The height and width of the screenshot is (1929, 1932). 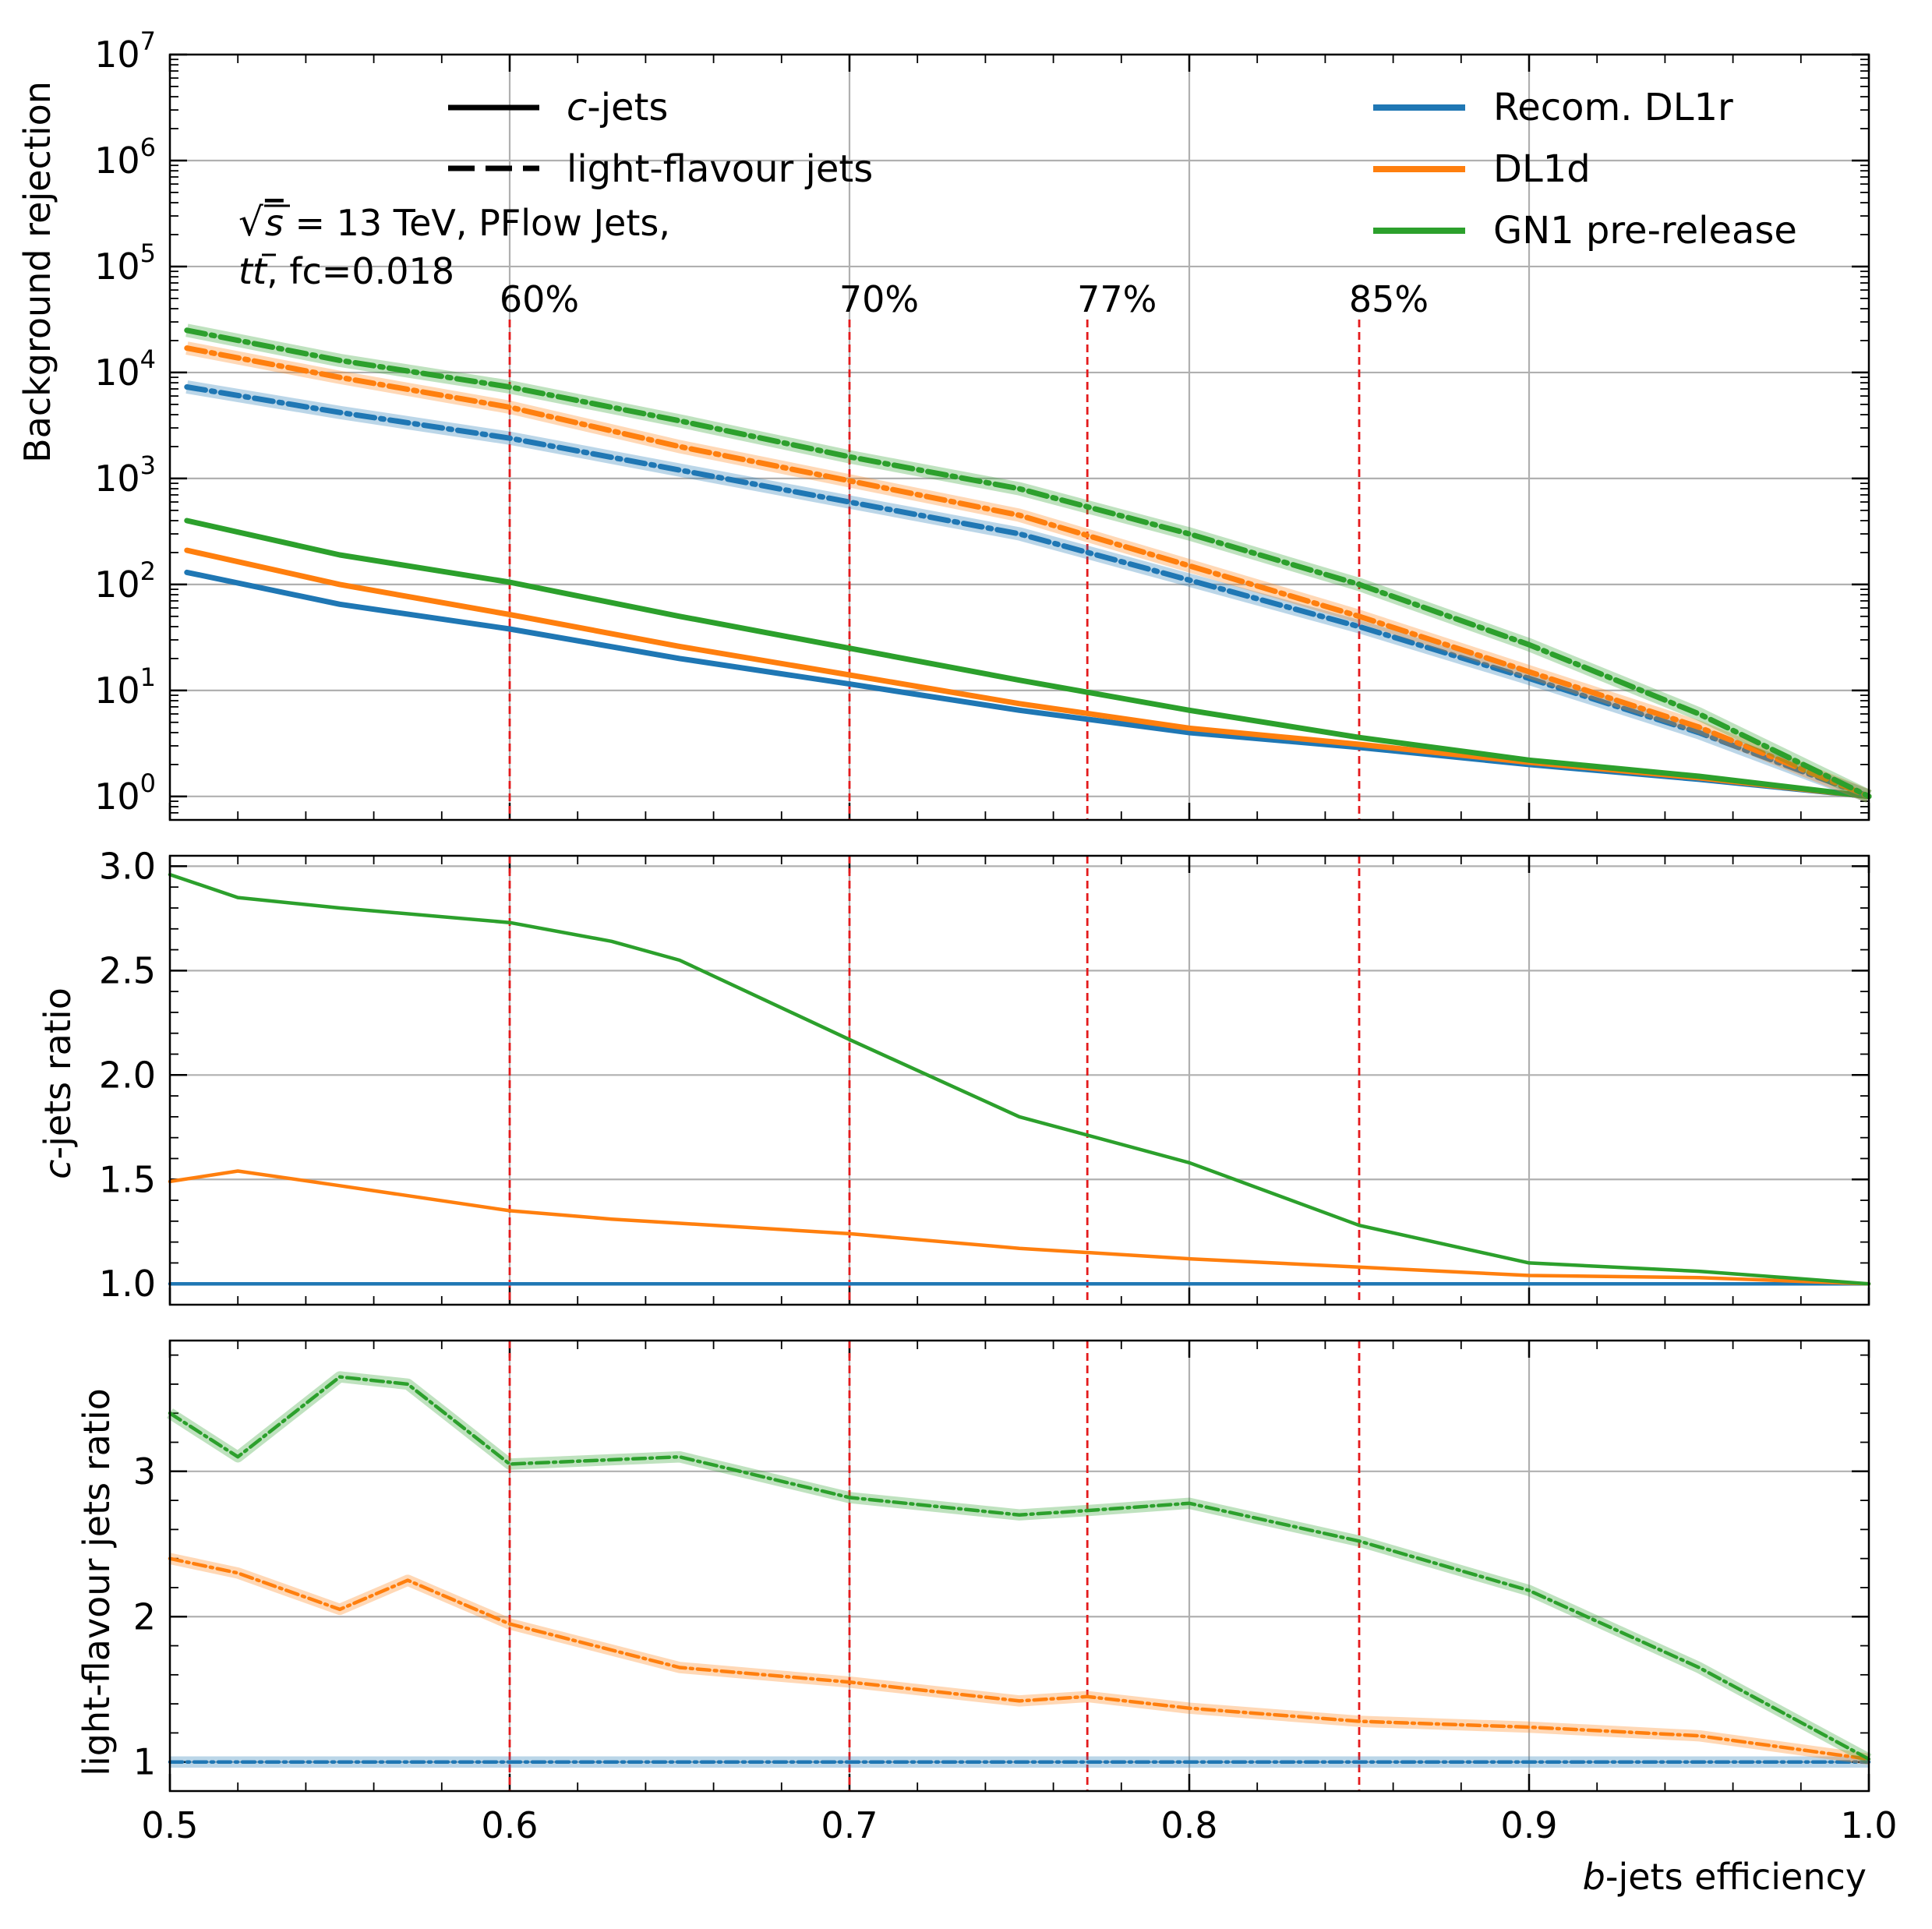 What do you see at coordinates (1645, 231) in the screenshot?
I see `legend-label-gn1-pre-release: GN1 pre-release` at bounding box center [1645, 231].